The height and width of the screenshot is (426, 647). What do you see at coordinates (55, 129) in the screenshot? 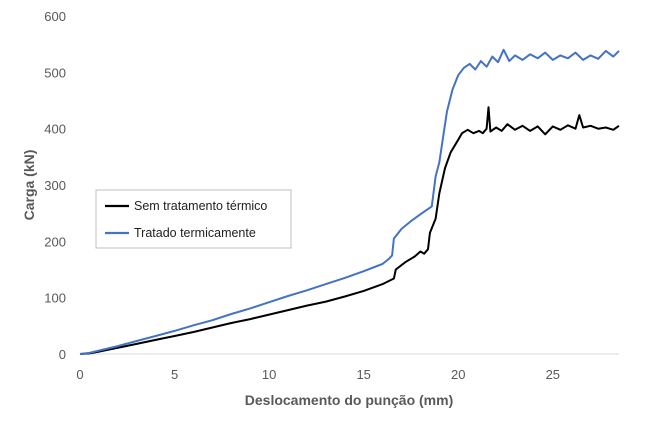
I see `y-tick-label: 400` at bounding box center [55, 129].